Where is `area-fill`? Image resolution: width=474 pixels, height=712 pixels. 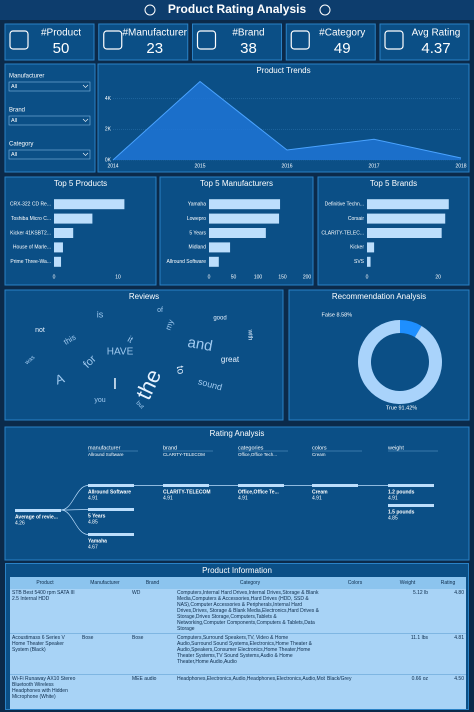 area-fill is located at coordinates (287, 120).